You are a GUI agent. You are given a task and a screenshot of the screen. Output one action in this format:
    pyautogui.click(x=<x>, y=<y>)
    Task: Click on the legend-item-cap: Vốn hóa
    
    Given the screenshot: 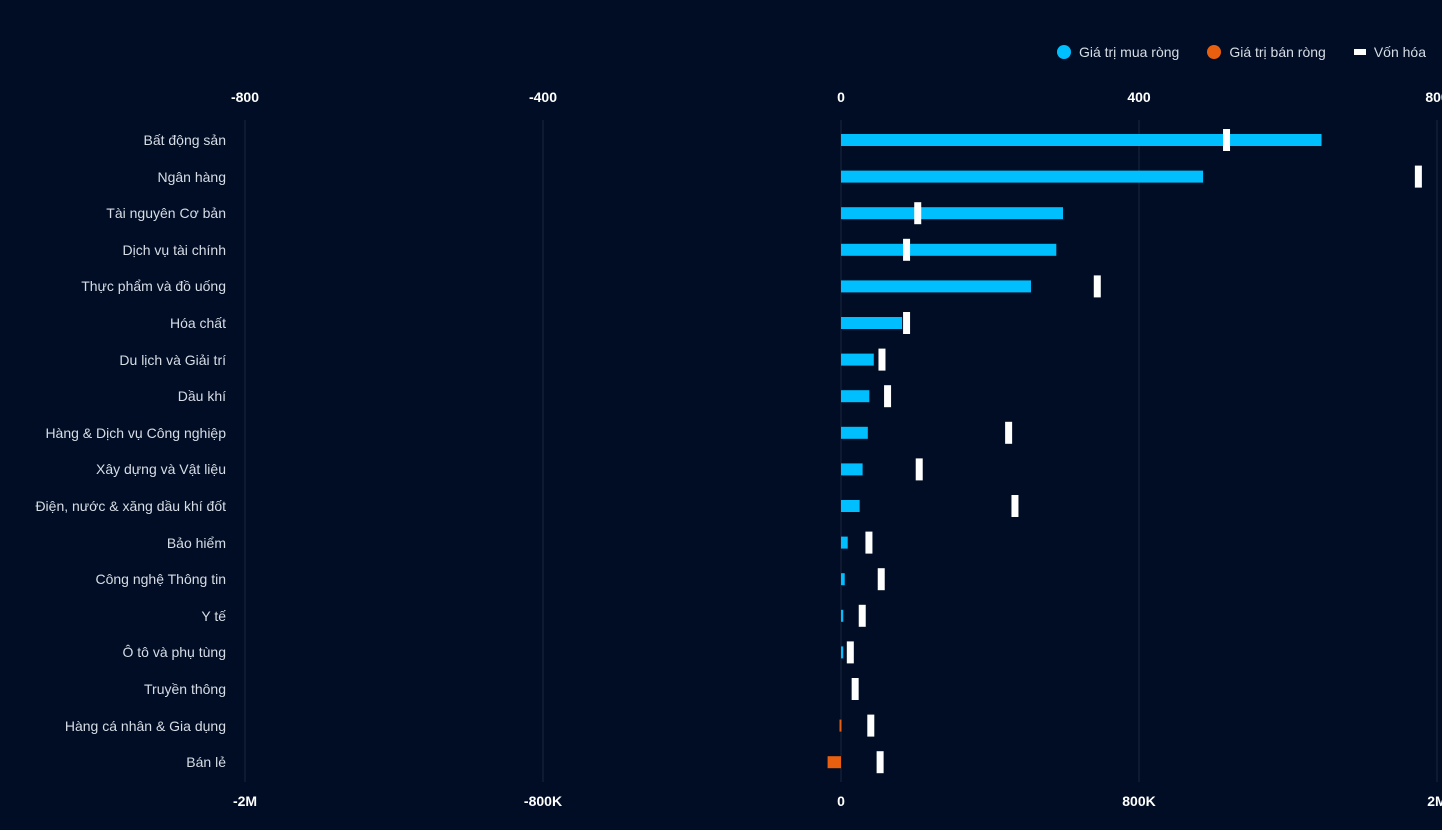 What is the action you would take?
    pyautogui.click(x=1389, y=52)
    